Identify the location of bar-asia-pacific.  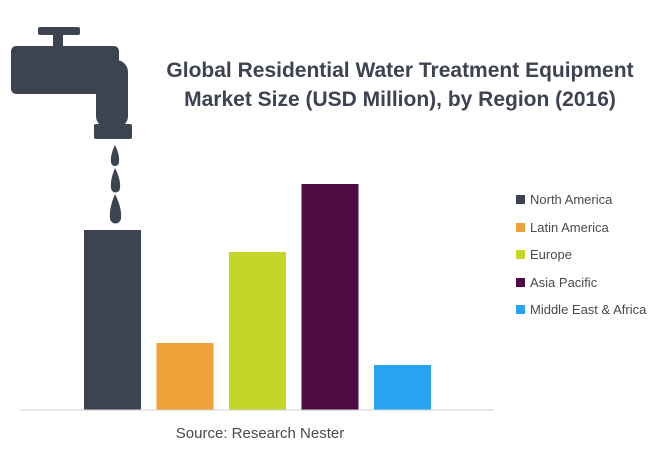
(330, 297).